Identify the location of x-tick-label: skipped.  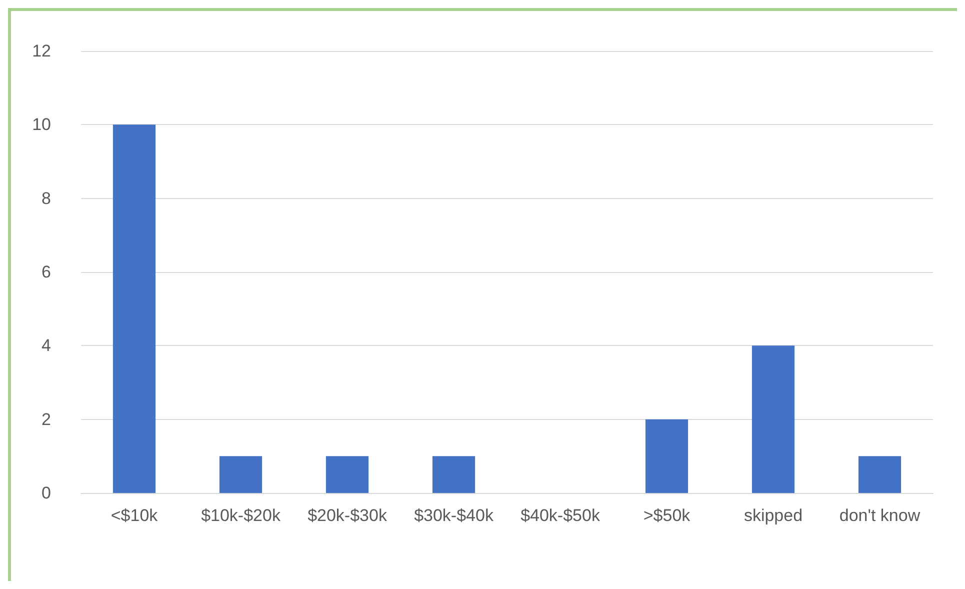
(773, 515).